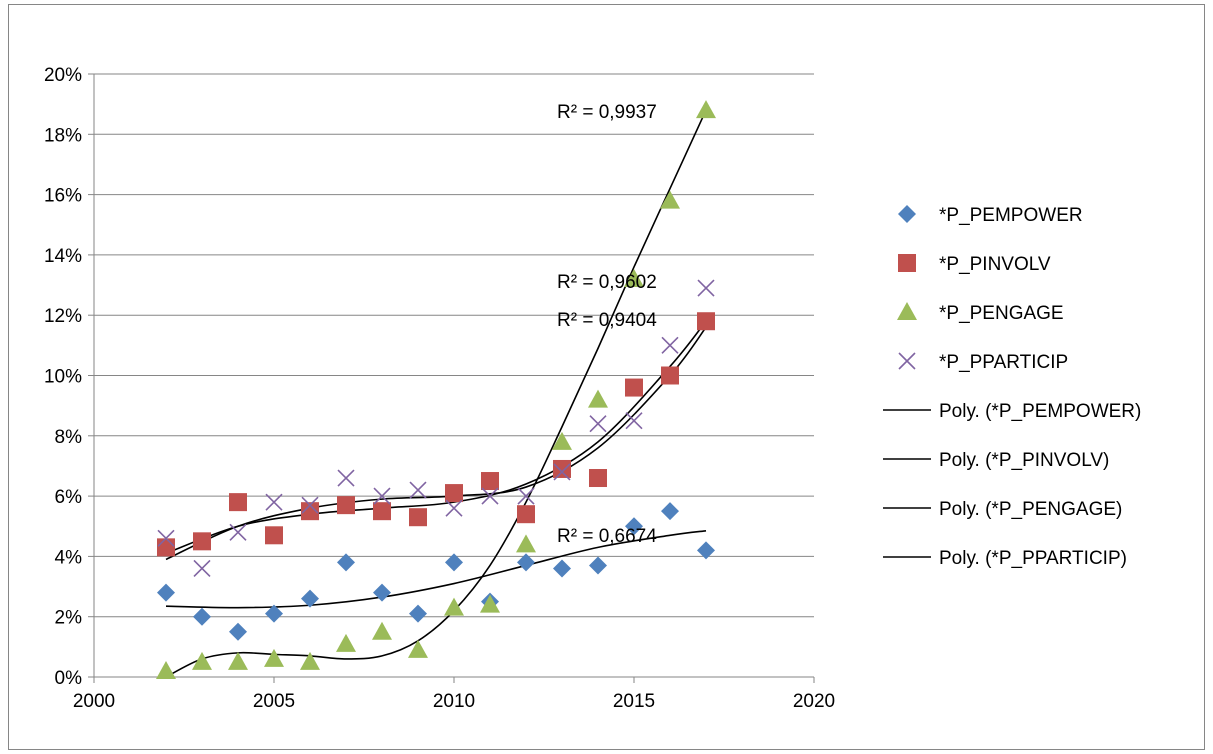 The width and height of the screenshot is (1213, 754). What do you see at coordinates (607, 320) in the screenshot?
I see `r2-label: R² = 0,9404` at bounding box center [607, 320].